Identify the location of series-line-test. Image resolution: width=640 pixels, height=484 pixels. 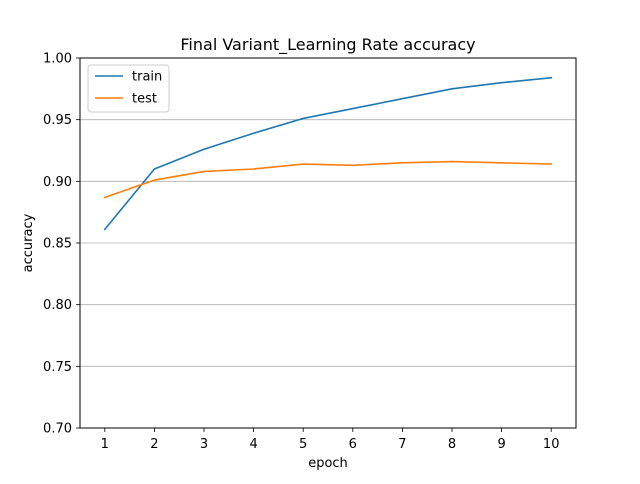
(328, 179).